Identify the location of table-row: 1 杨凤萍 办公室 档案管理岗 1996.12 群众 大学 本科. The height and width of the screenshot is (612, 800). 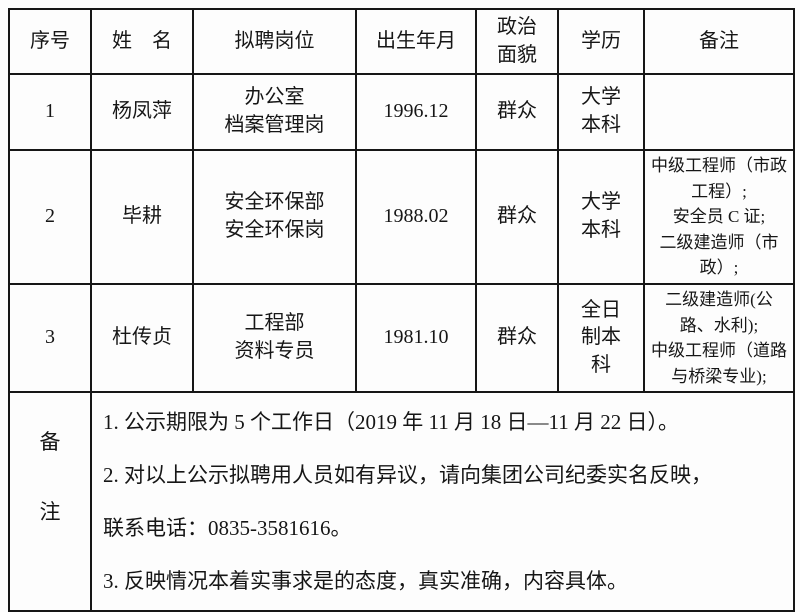
(401, 112).